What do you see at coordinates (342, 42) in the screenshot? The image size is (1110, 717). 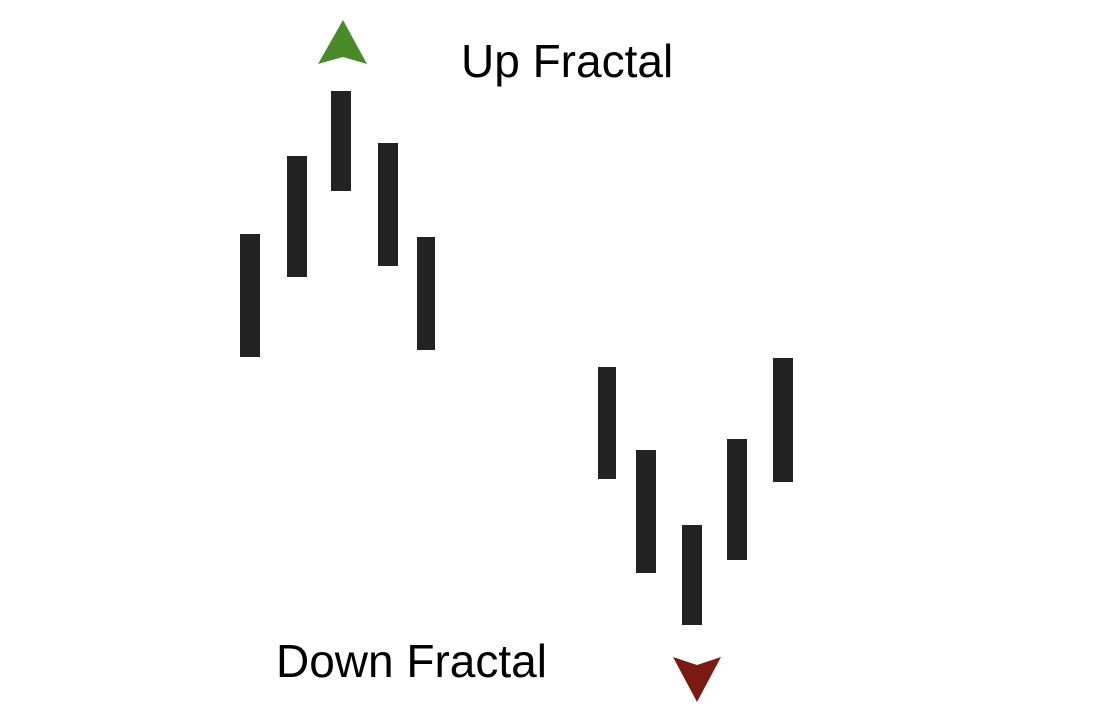 I see `up-arrow-icon` at bounding box center [342, 42].